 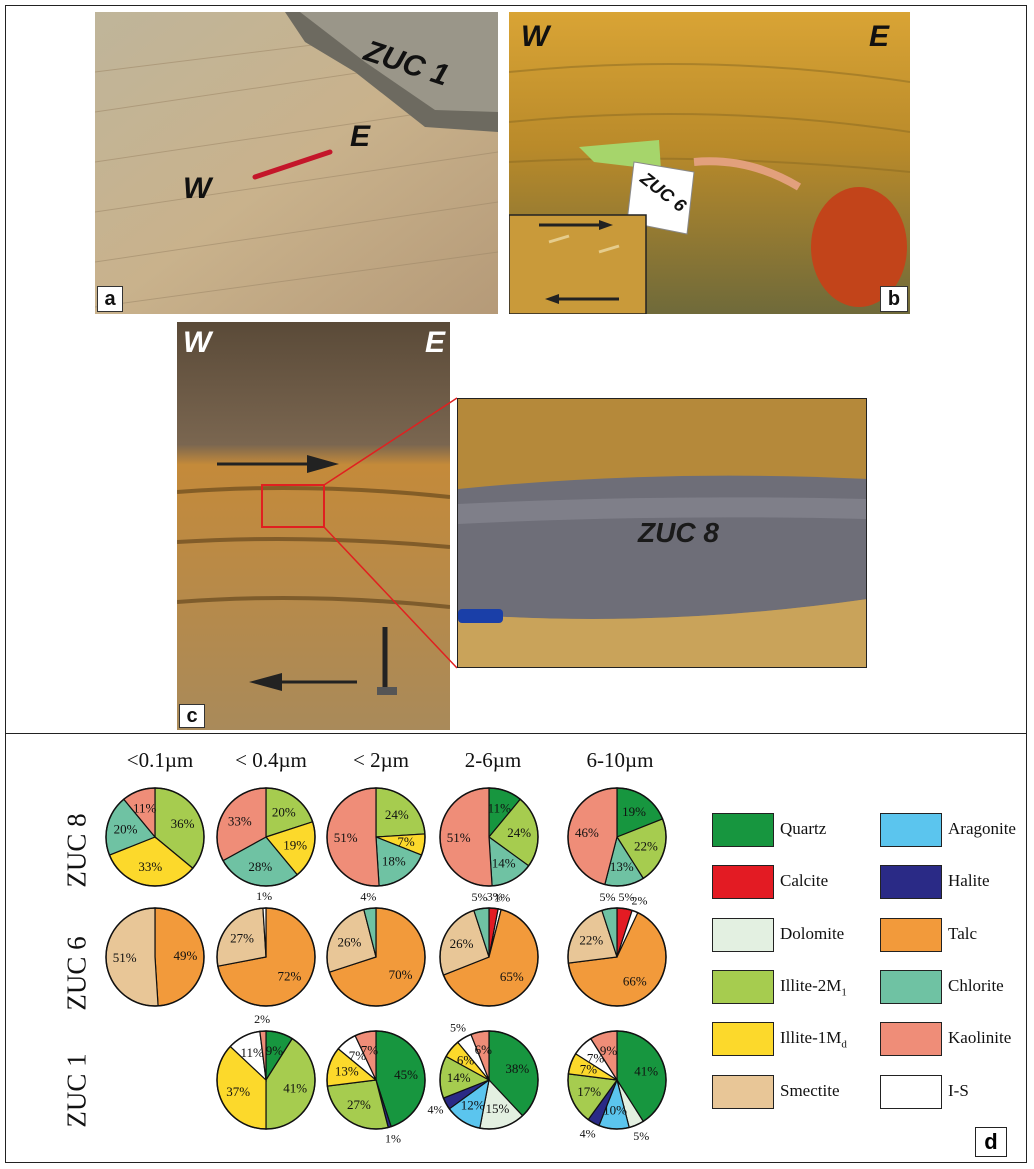 I want to click on pie-label-talc: 72%, so click(x=289, y=975).